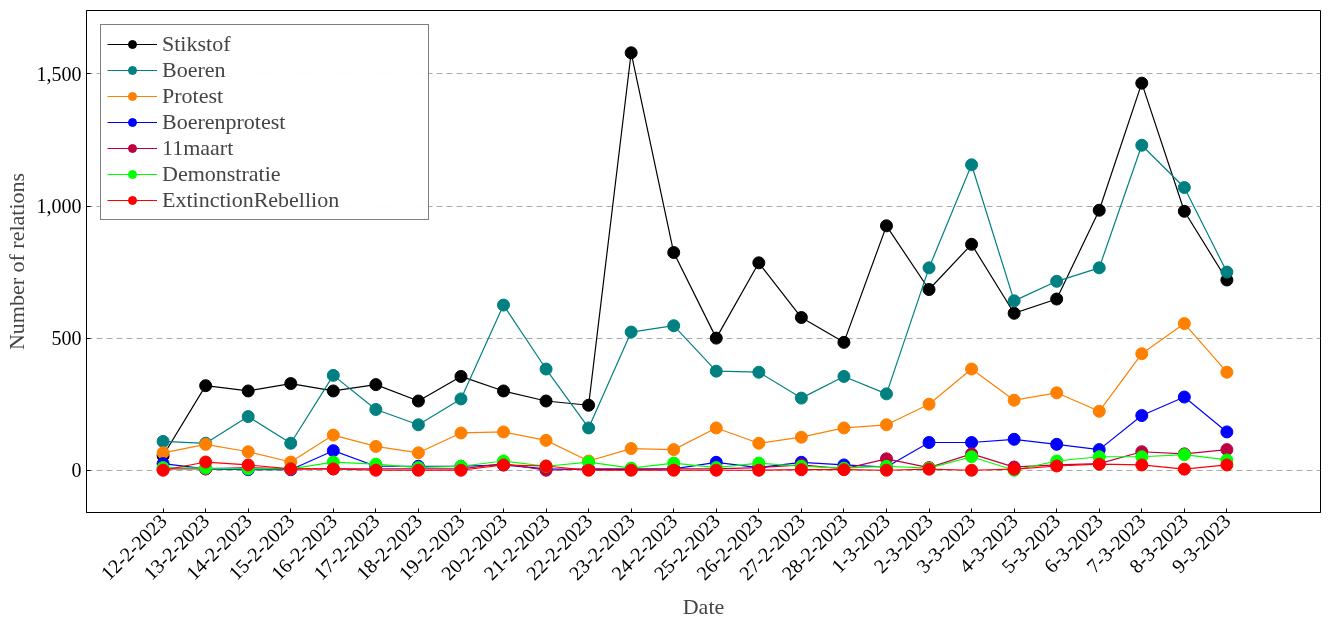 The height and width of the screenshot is (637, 1336). Describe the element at coordinates (251, 200) in the screenshot. I see `legend-label: ExtinctionRebellion` at that location.